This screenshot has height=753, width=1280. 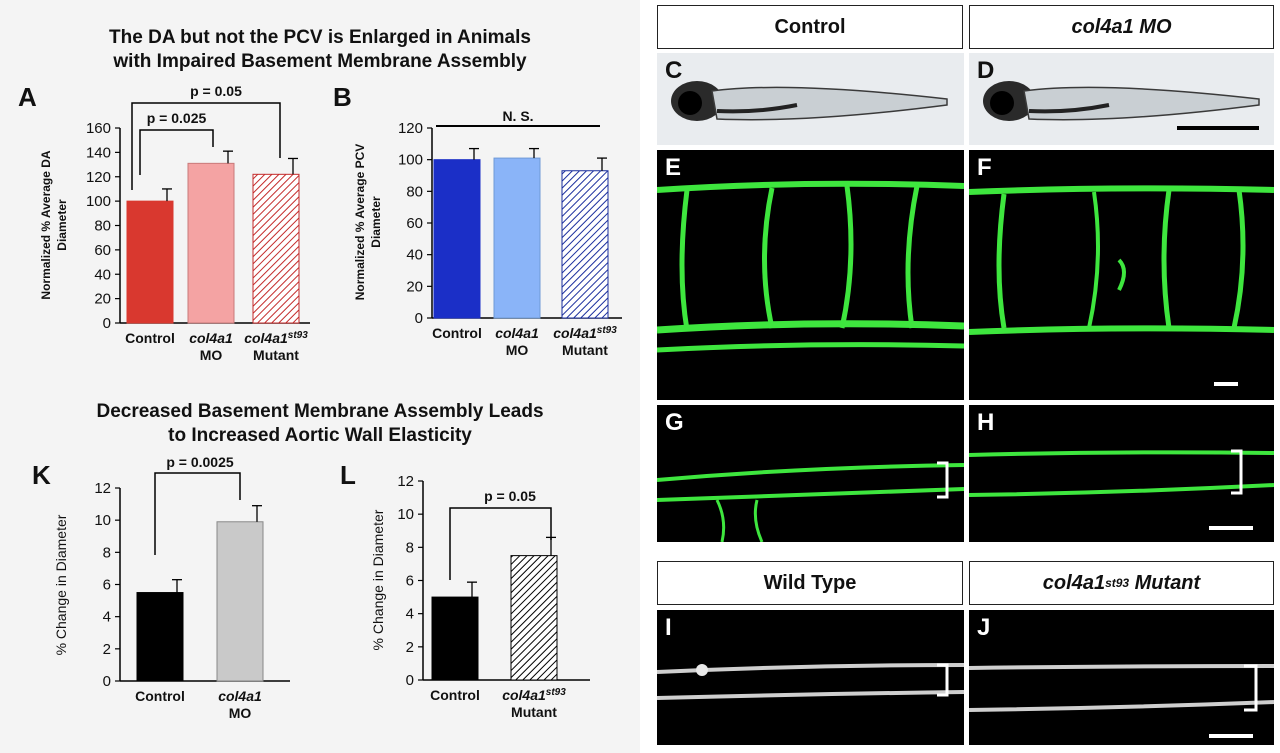 I want to click on header-control: Control, so click(x=810, y=27).